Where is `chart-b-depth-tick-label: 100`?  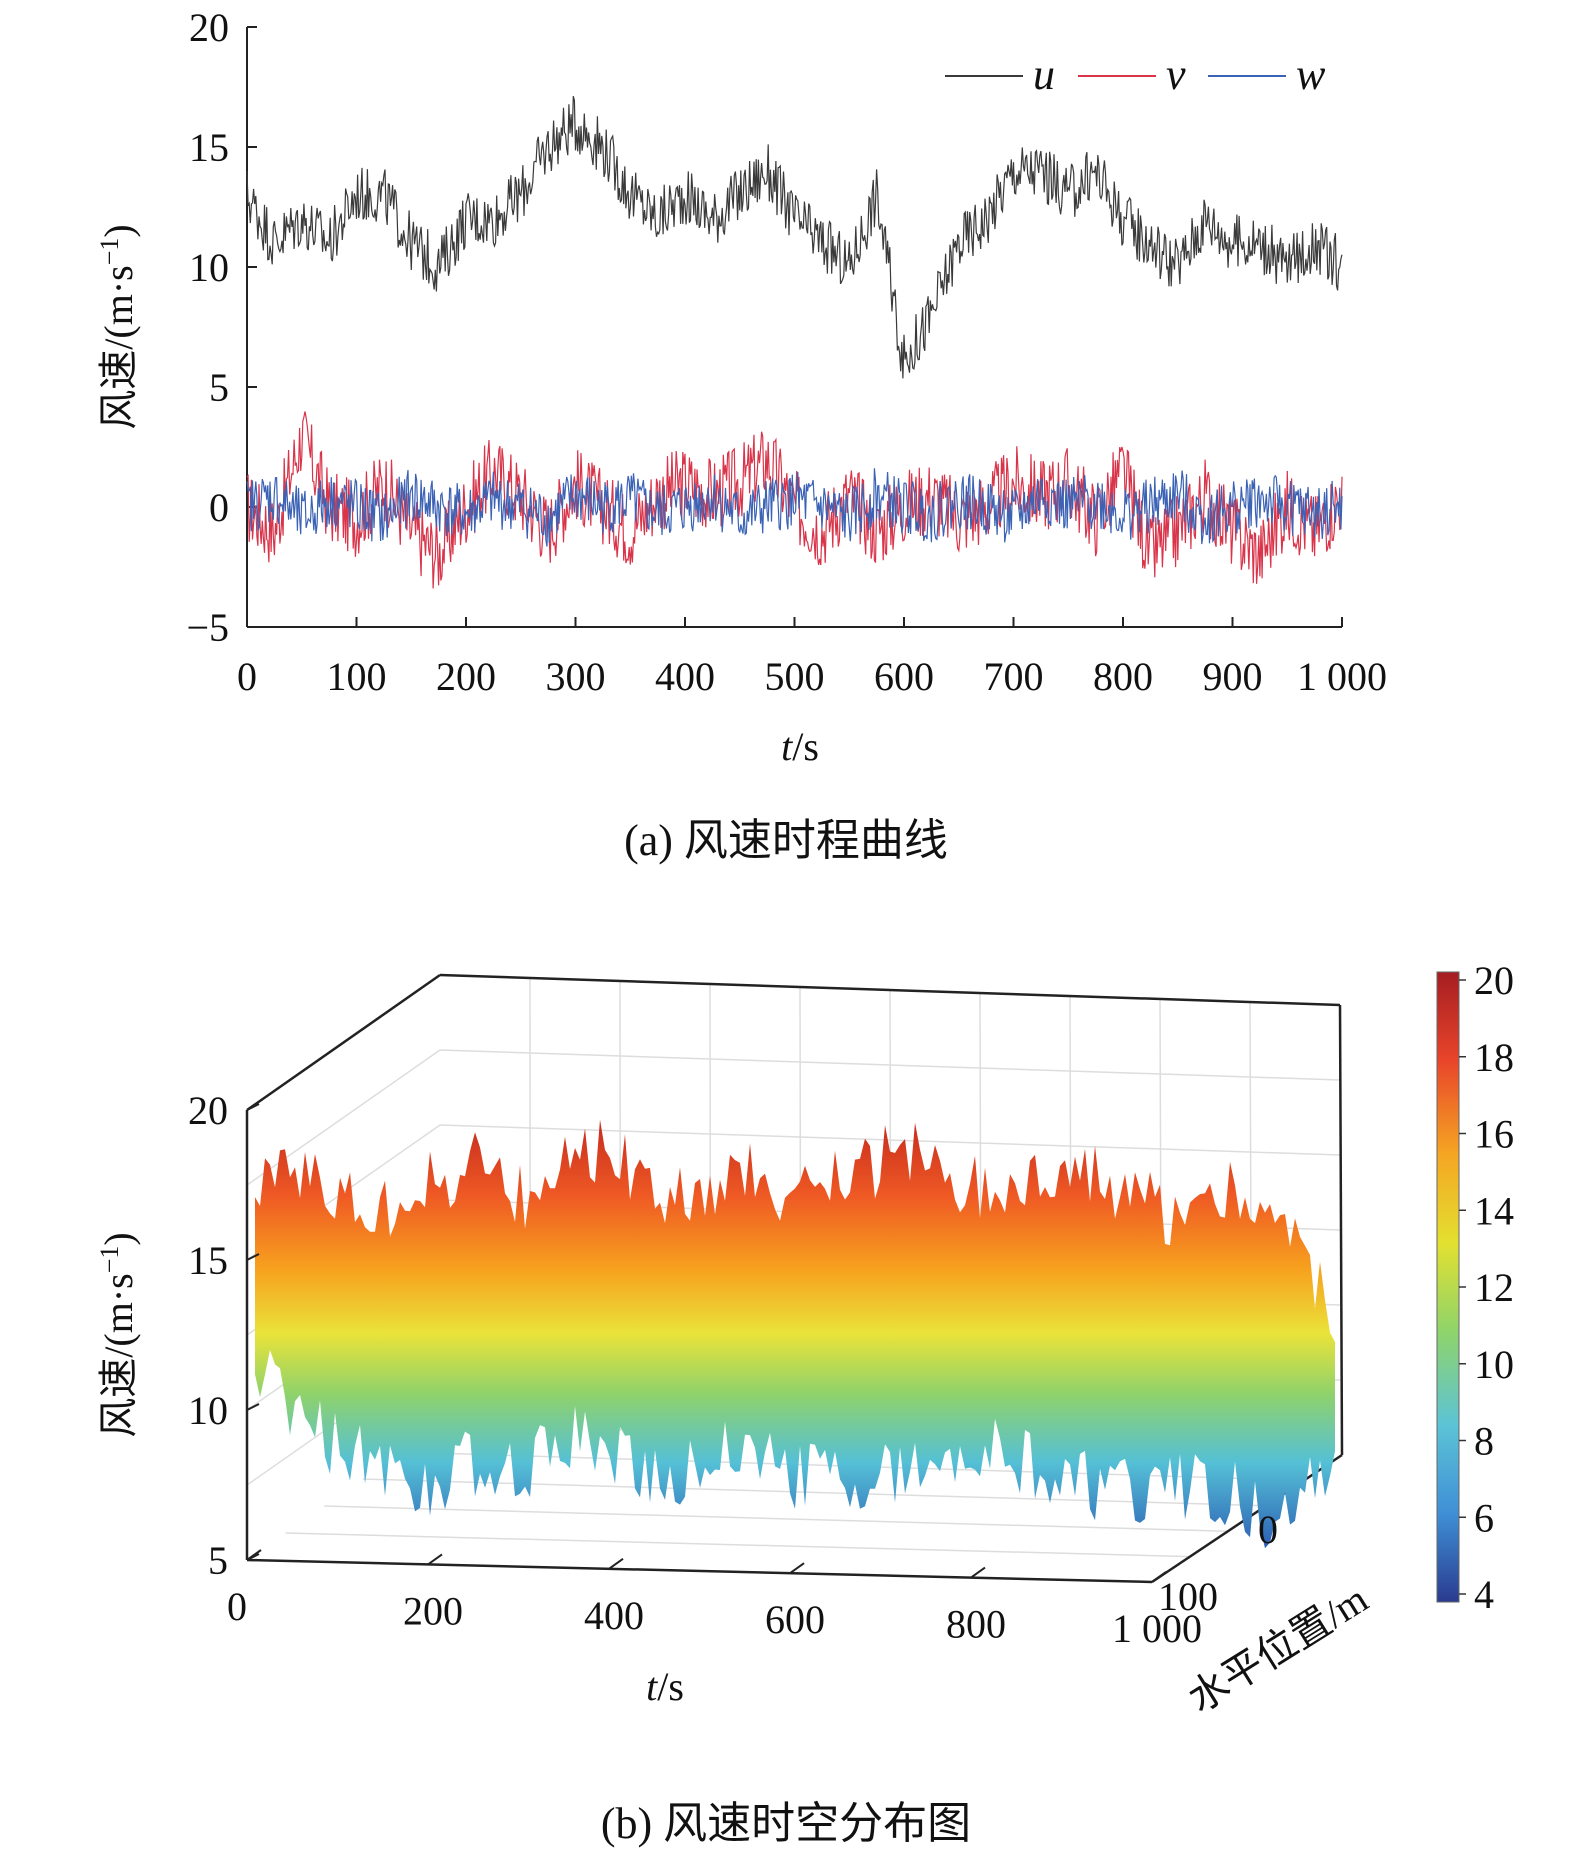 chart-b-depth-tick-label: 100 is located at coordinates (1188, 1596).